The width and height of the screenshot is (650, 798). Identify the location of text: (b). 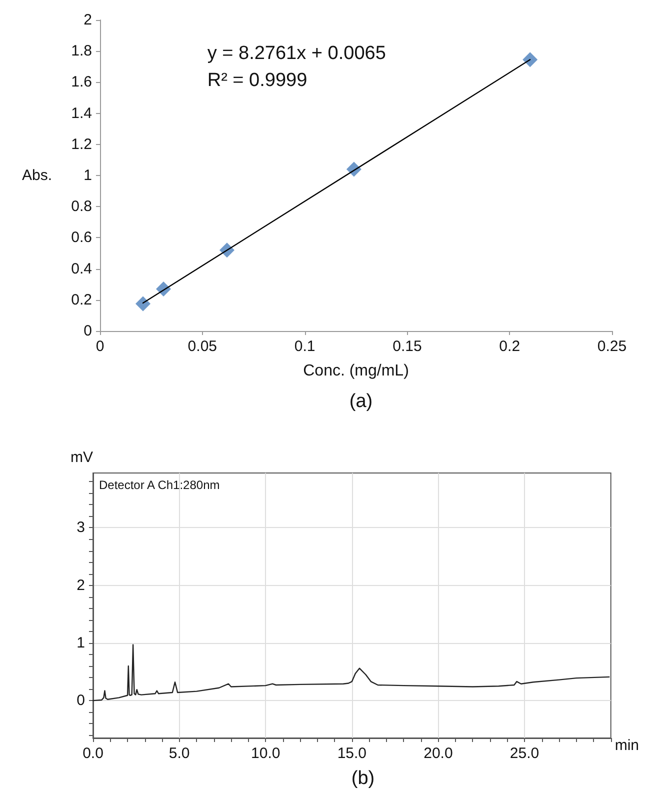
(363, 778).